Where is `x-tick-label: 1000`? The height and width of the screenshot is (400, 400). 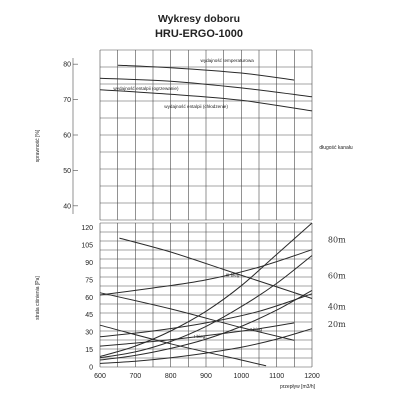
x-tick-label: 1000 is located at coordinates (242, 376).